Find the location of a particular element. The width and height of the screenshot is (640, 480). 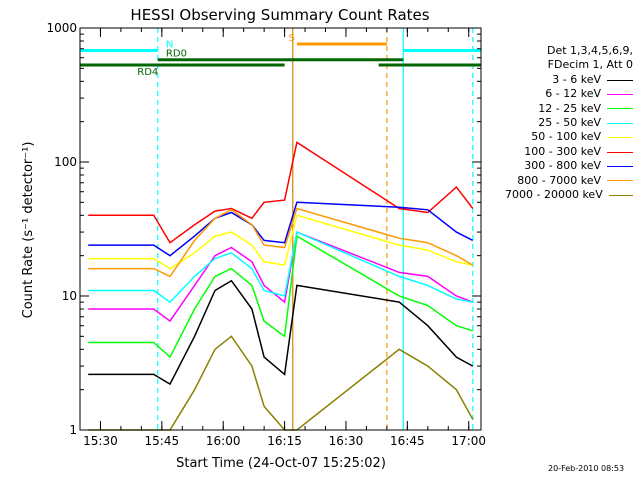

legend-header-line1: Det 1,3,4,5,6,9, is located at coordinates (589, 50).